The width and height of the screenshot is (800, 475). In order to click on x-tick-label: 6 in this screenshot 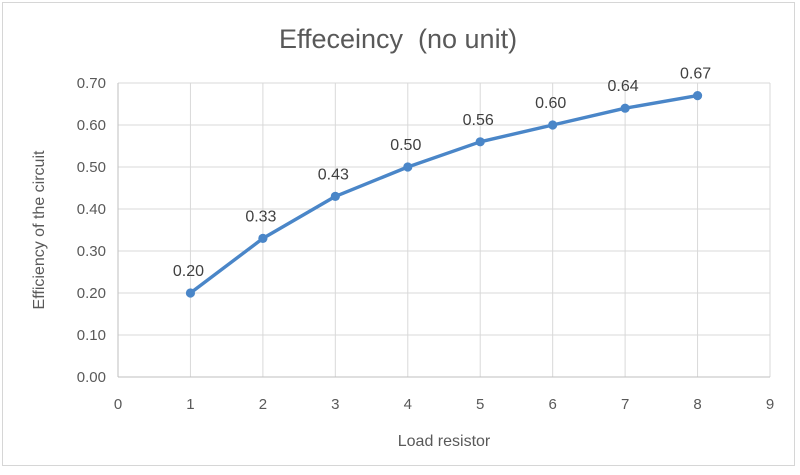, I will do `click(552, 404)`.